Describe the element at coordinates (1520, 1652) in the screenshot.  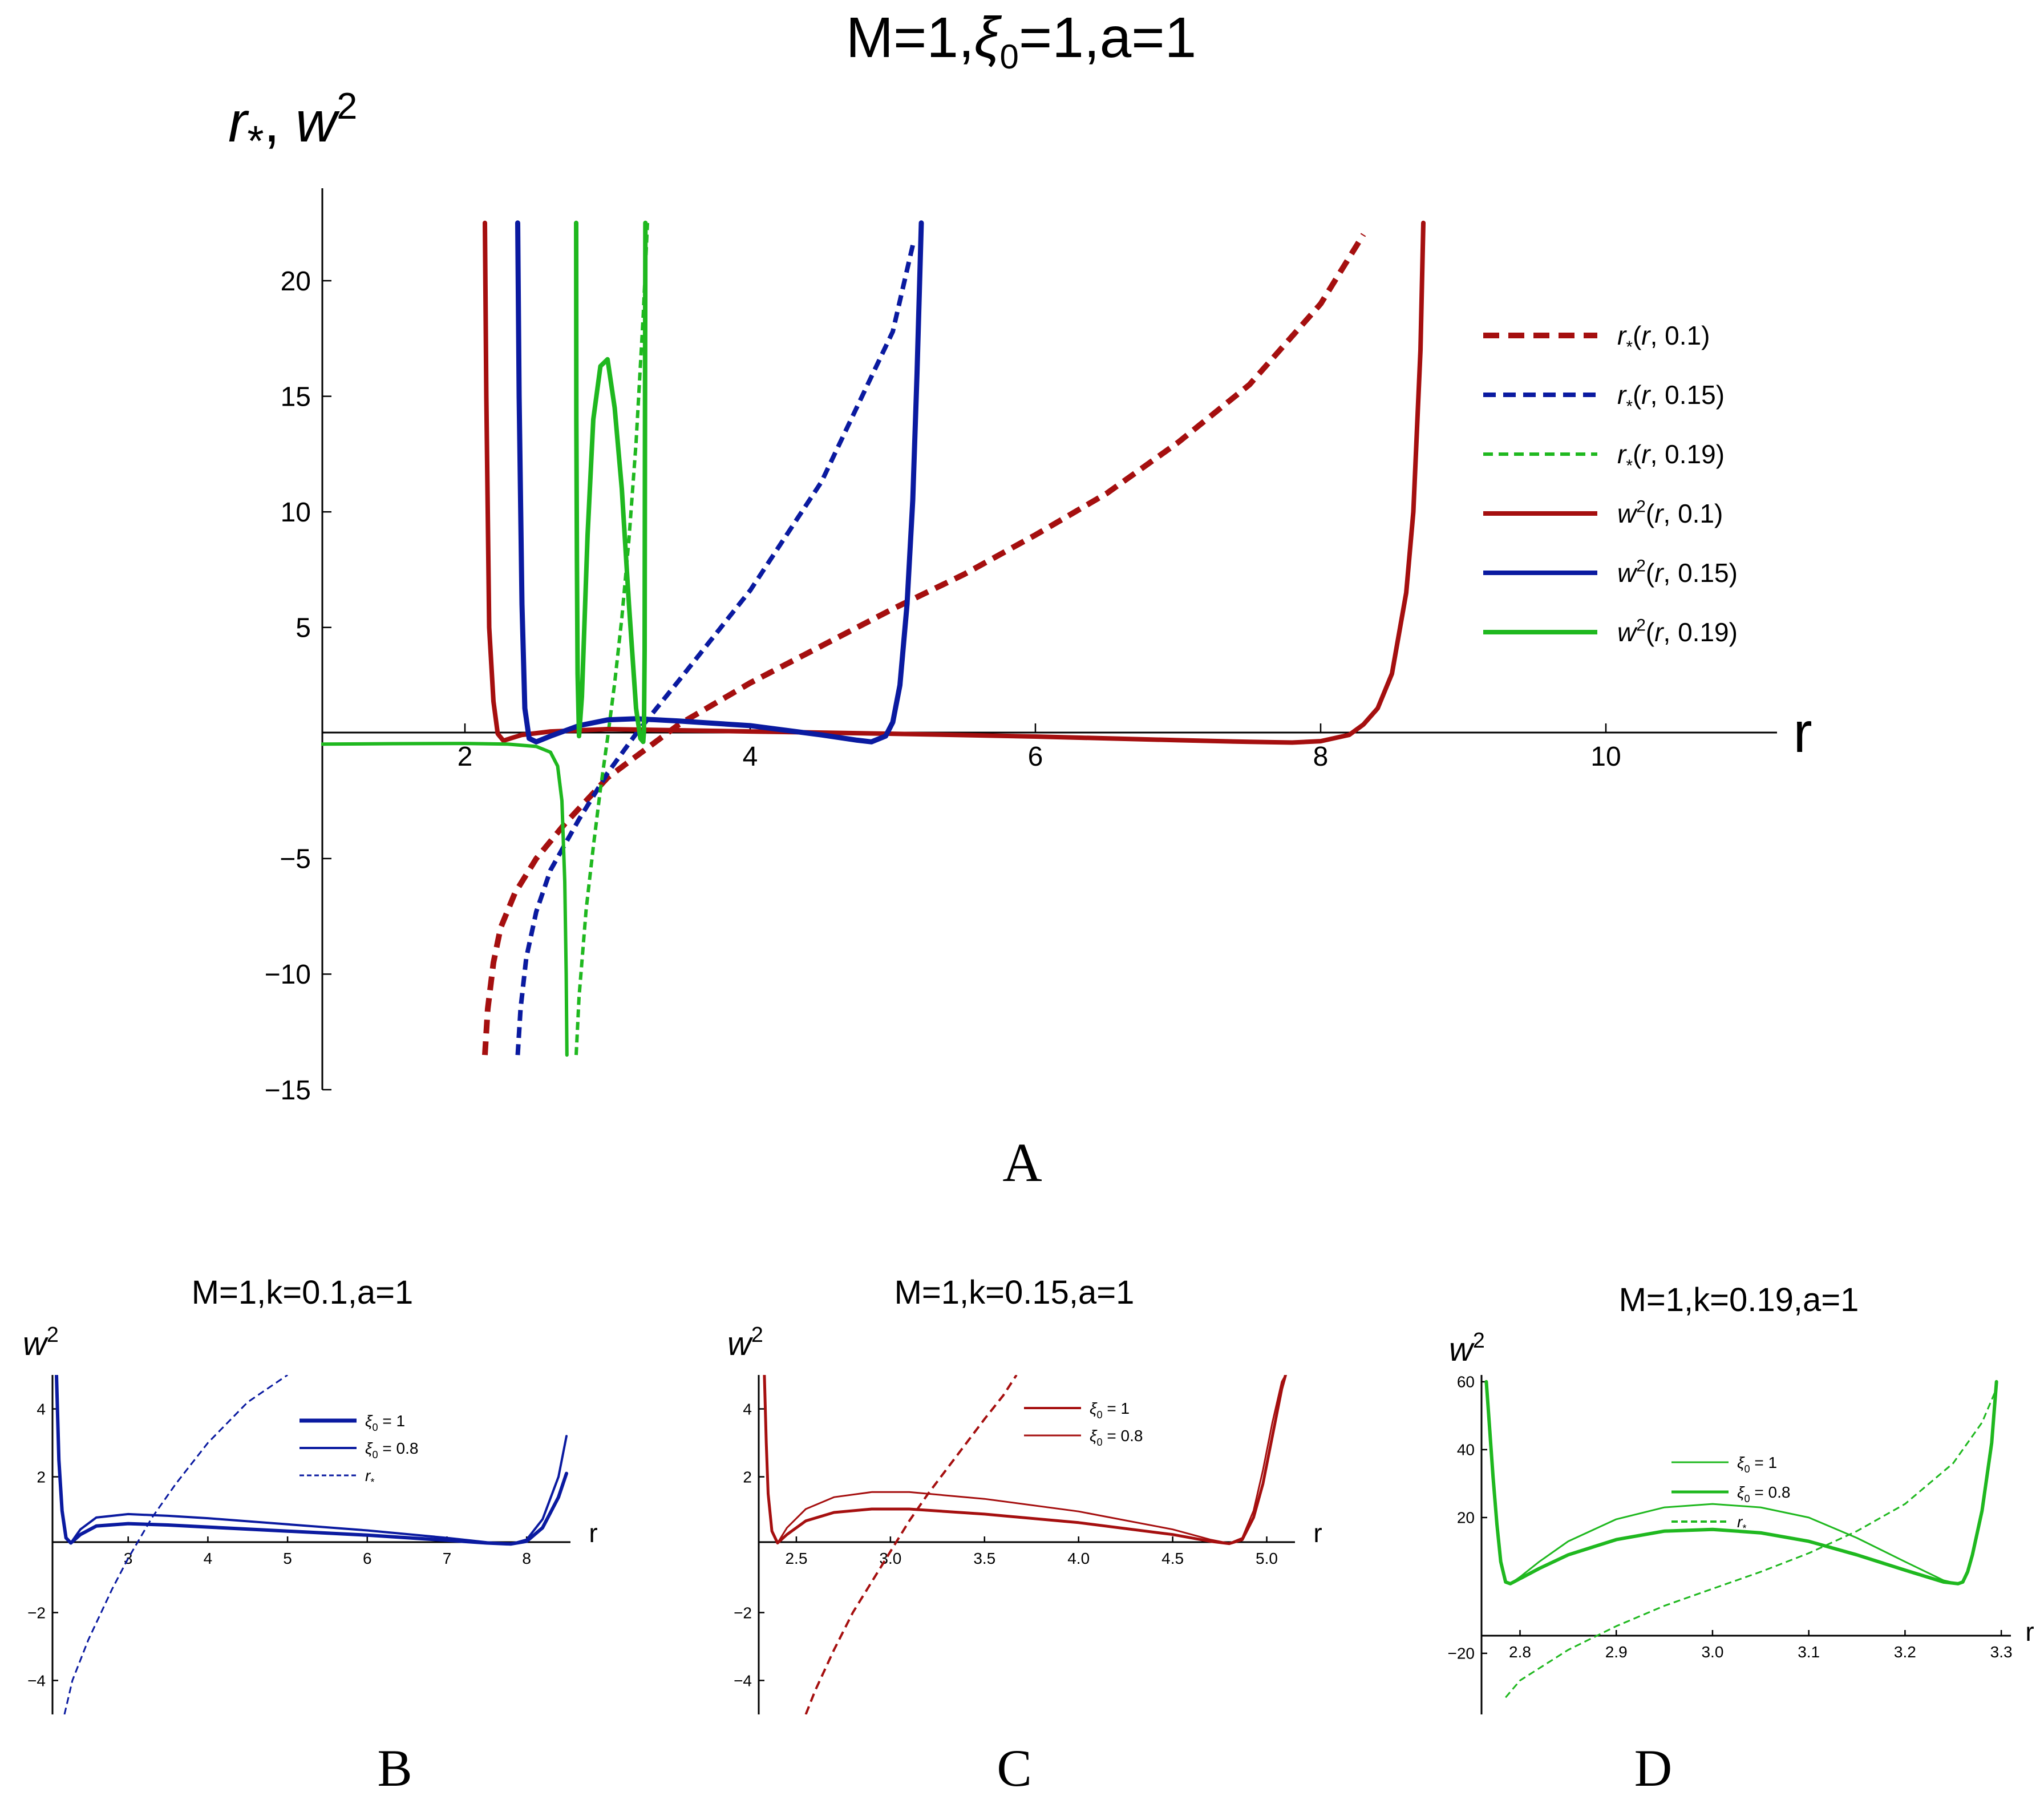
I see `x-tick-label: 2.8` at that location.